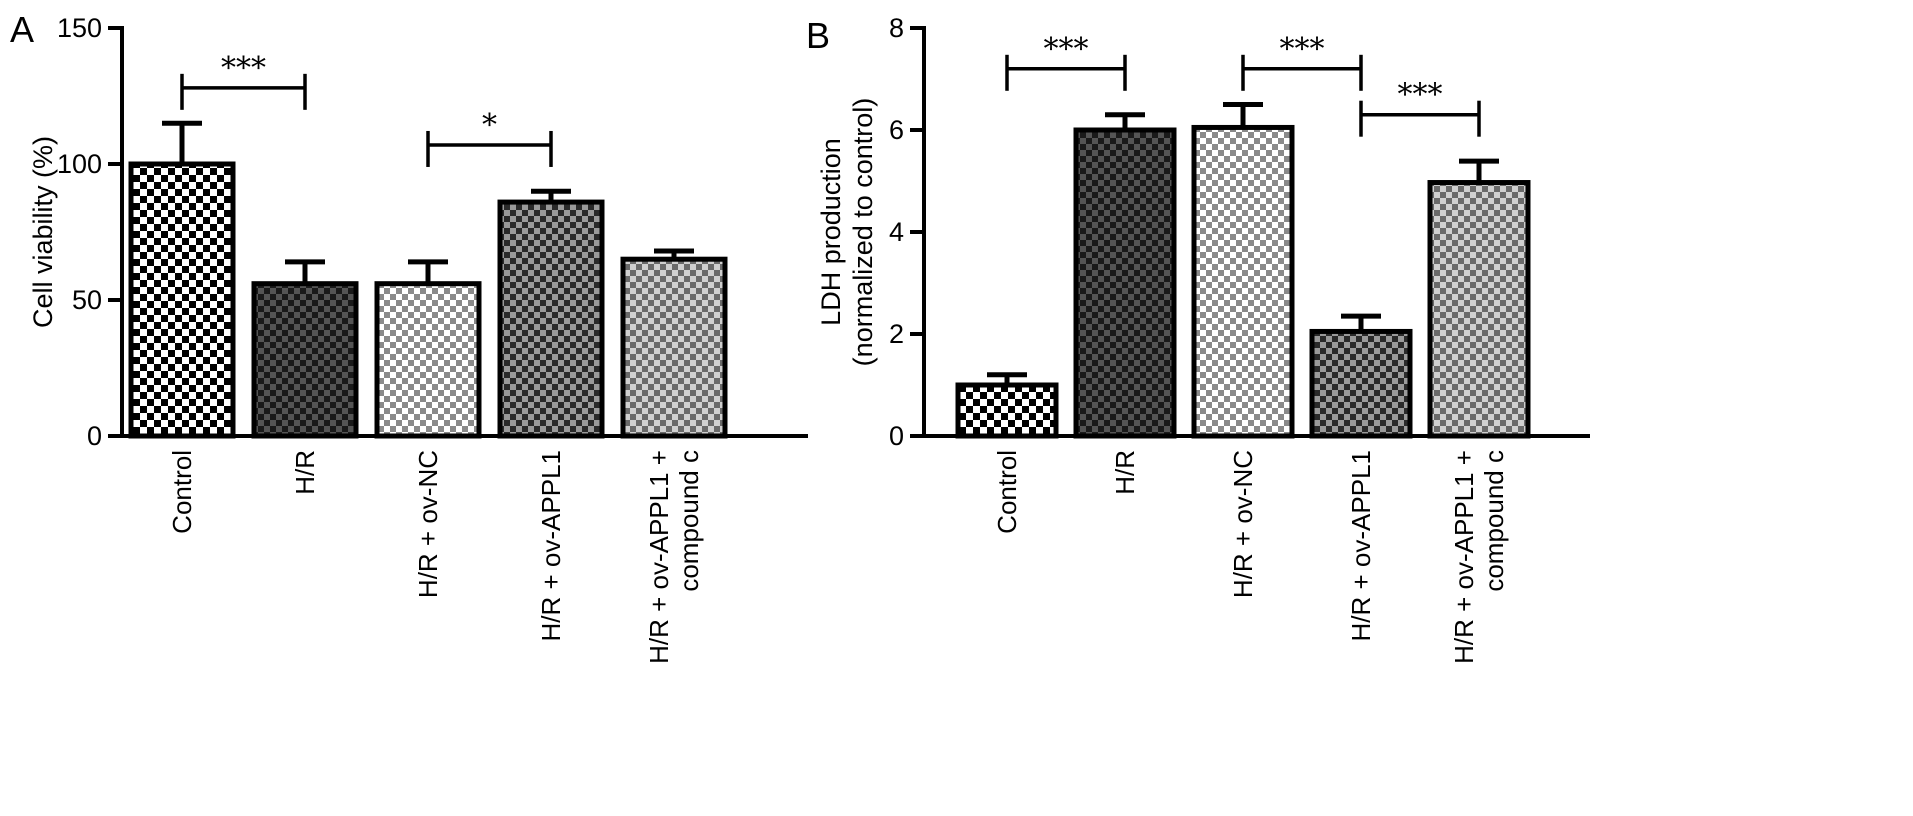  I want to click on panel-letter: B, so click(818, 35).